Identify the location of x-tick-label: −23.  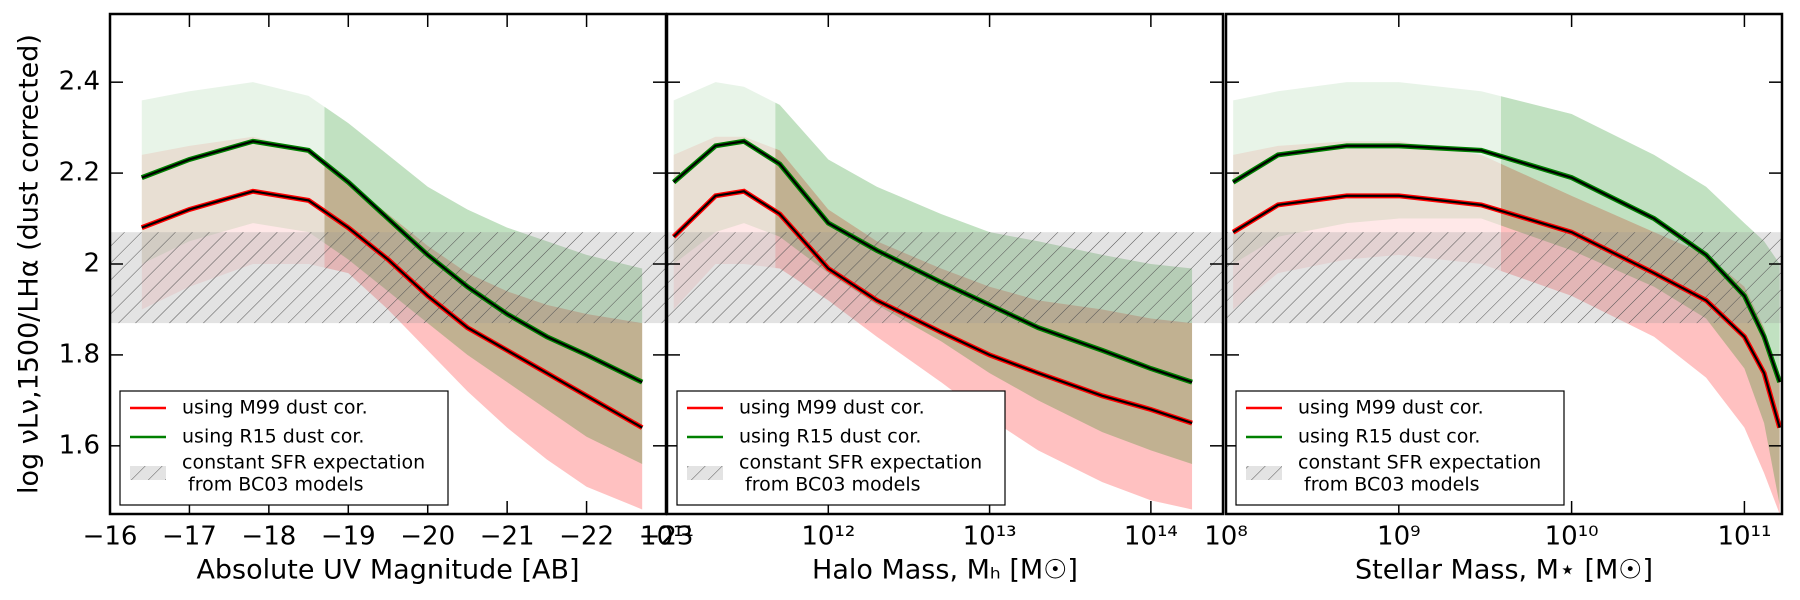
(666, 537).